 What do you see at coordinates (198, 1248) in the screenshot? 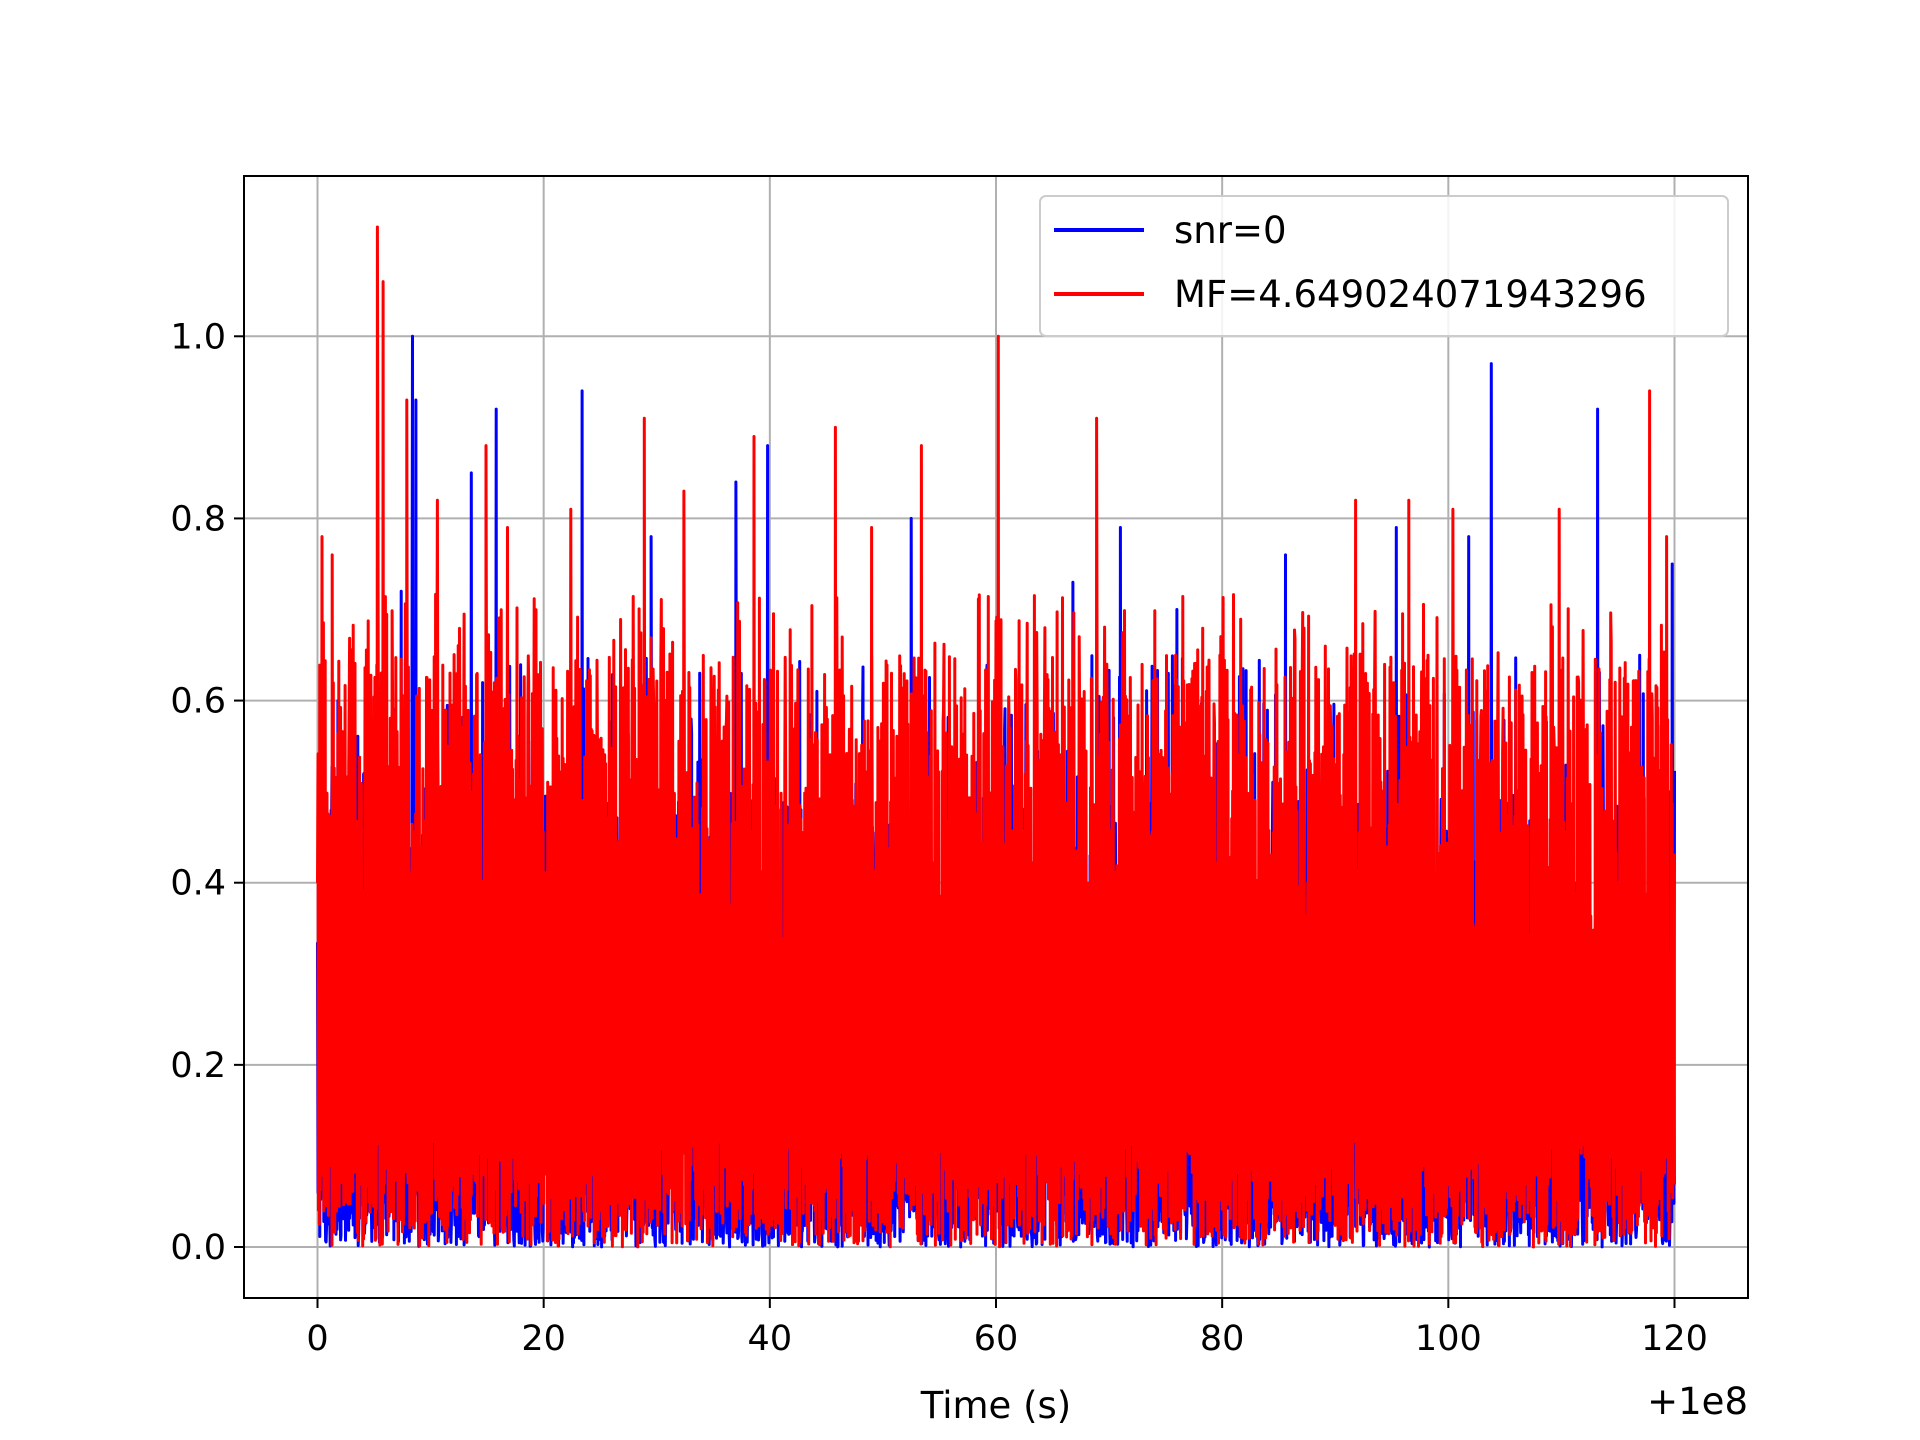
I see `y-tick-label: 0.0` at bounding box center [198, 1248].